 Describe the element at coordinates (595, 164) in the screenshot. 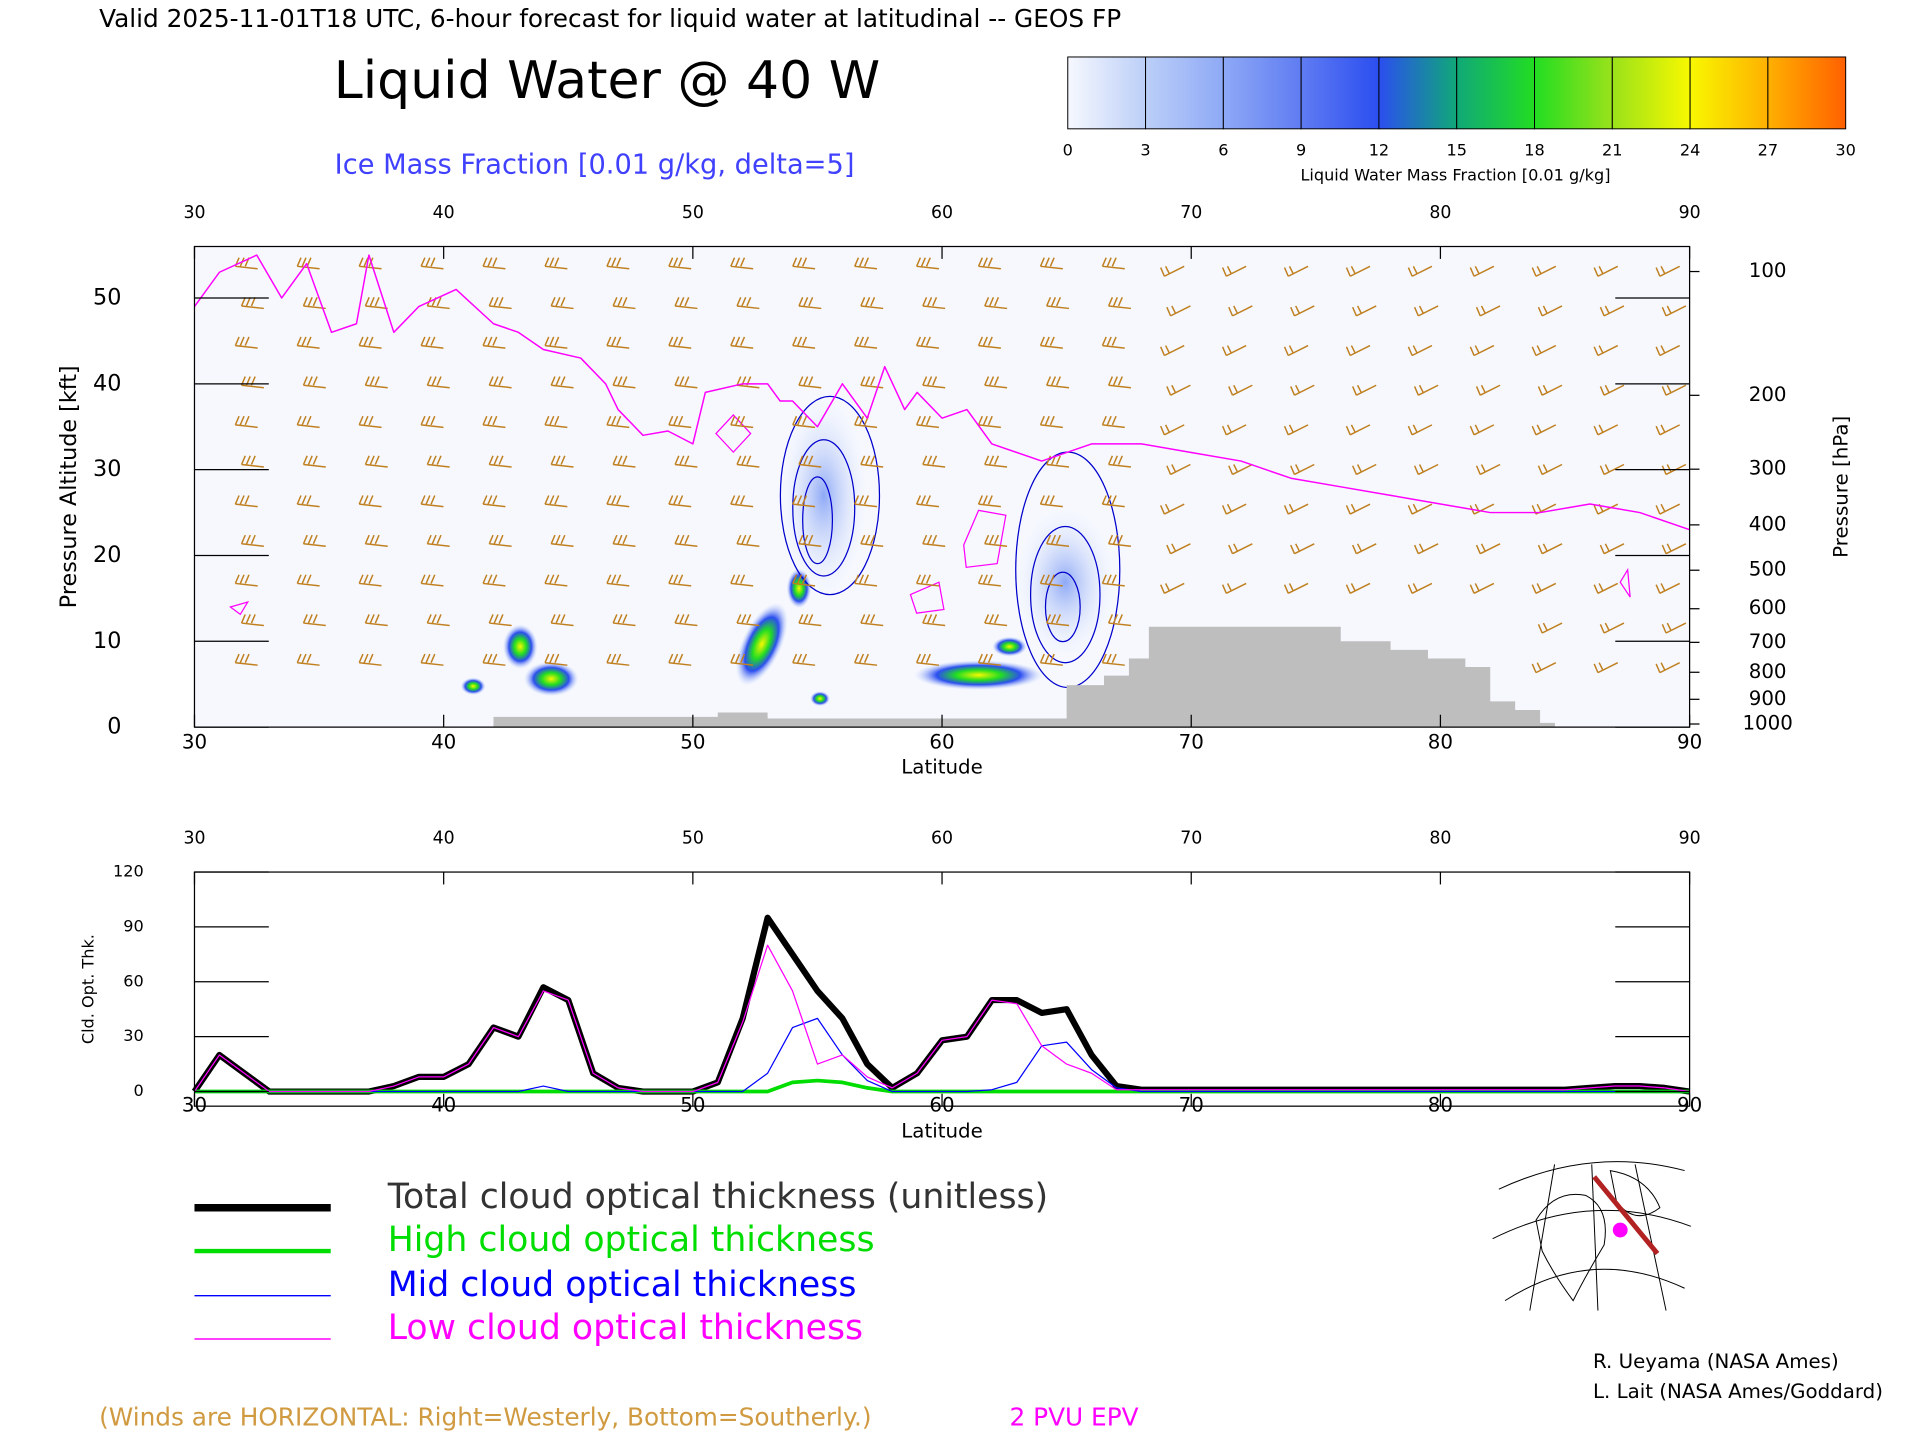

I see `chart-subtitle: Ice Mass Fraction [0.01 g/kg, delta=5]` at that location.